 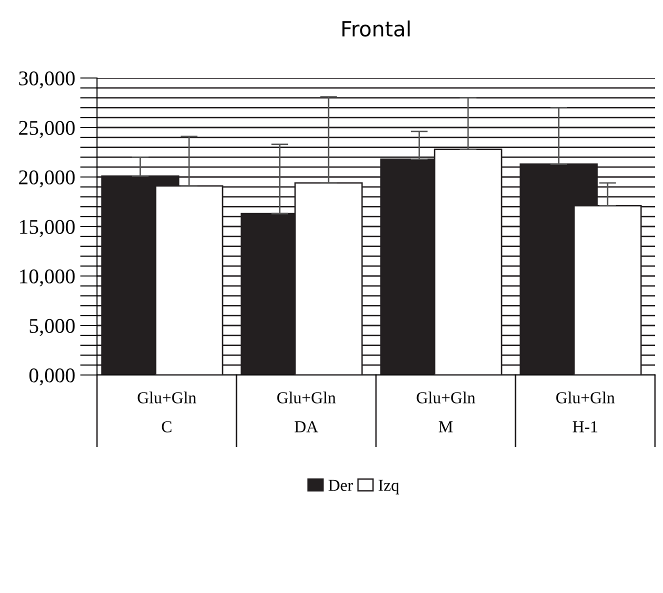 I want to click on chart-title: Frontal, so click(x=376, y=28).